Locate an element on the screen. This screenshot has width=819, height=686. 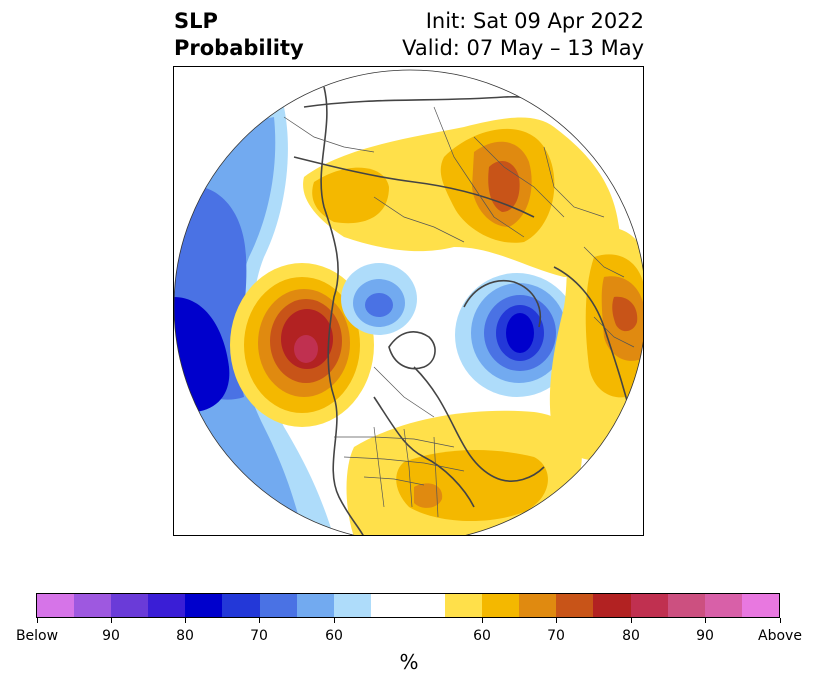
colorbar-unit-label: % is located at coordinates (409, 662).